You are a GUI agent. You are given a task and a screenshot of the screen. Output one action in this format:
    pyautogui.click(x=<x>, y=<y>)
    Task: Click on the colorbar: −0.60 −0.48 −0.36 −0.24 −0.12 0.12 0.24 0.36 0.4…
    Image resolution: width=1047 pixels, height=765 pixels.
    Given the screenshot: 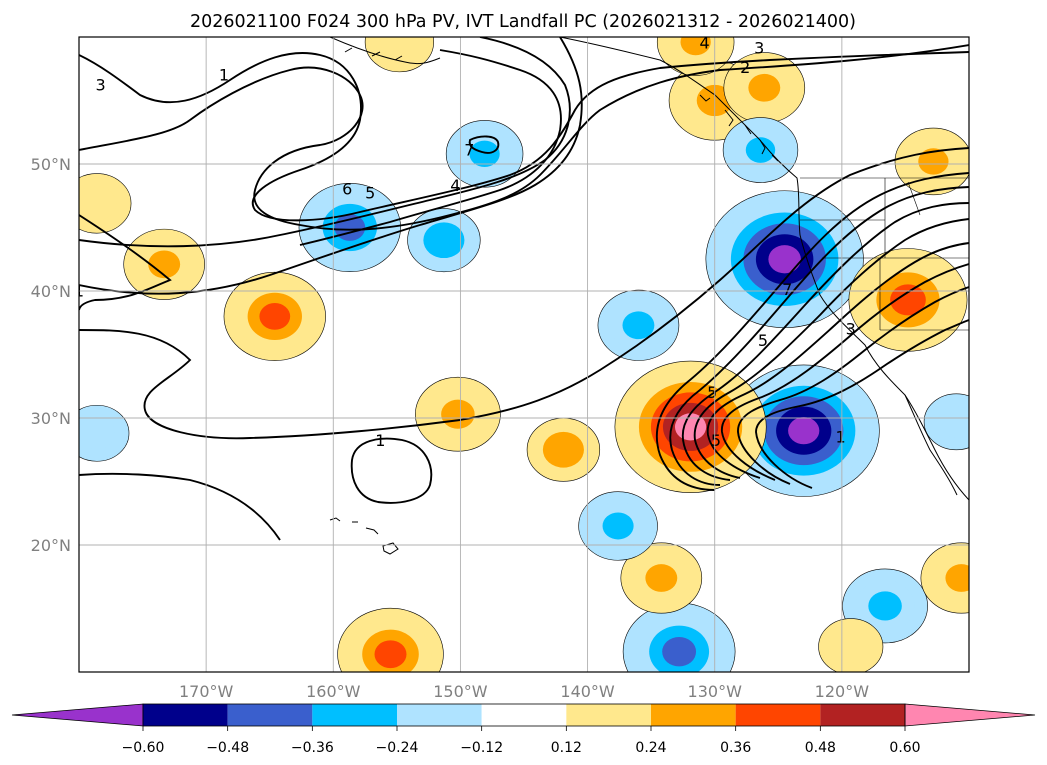 What is the action you would take?
    pyautogui.click(x=523, y=729)
    